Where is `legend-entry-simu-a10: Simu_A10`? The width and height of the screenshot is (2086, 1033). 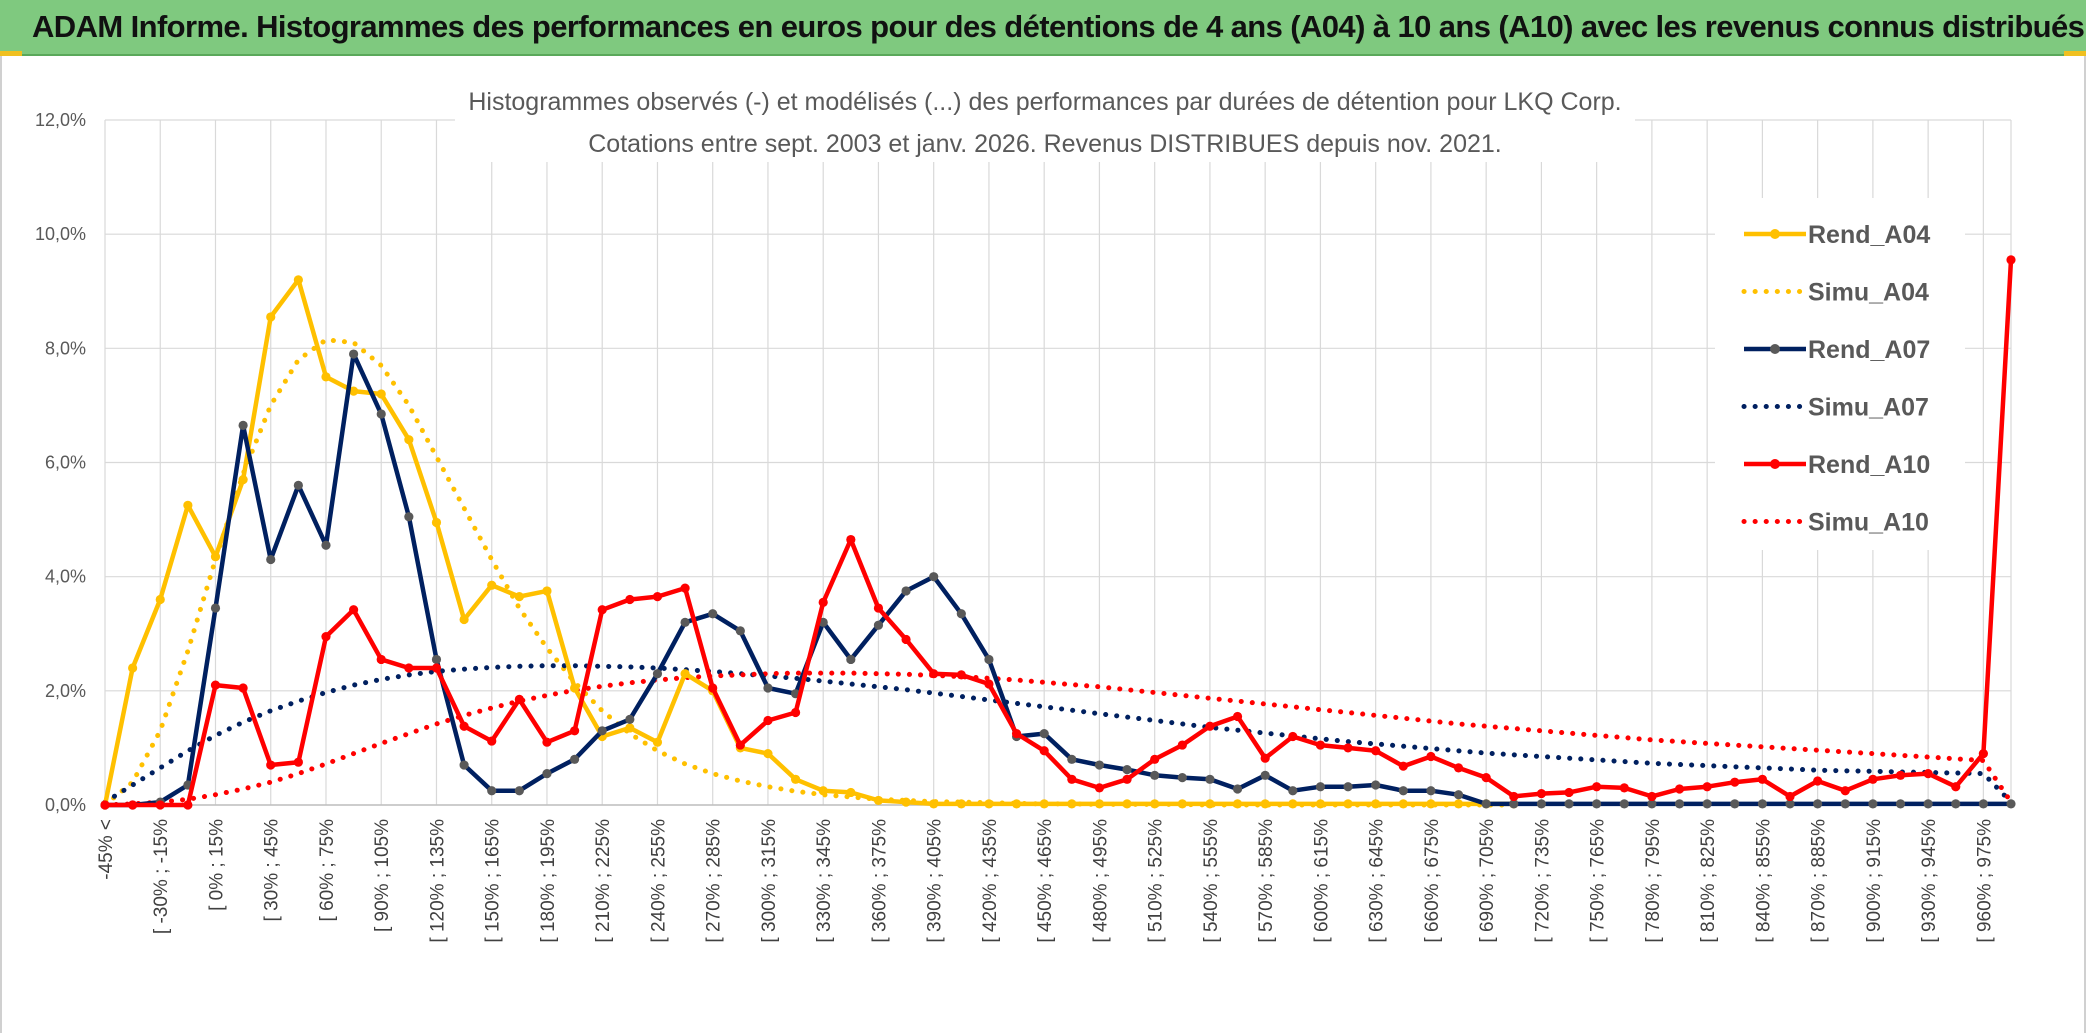 legend-entry-simu-a10: Simu_A10 is located at coordinates (1835, 523).